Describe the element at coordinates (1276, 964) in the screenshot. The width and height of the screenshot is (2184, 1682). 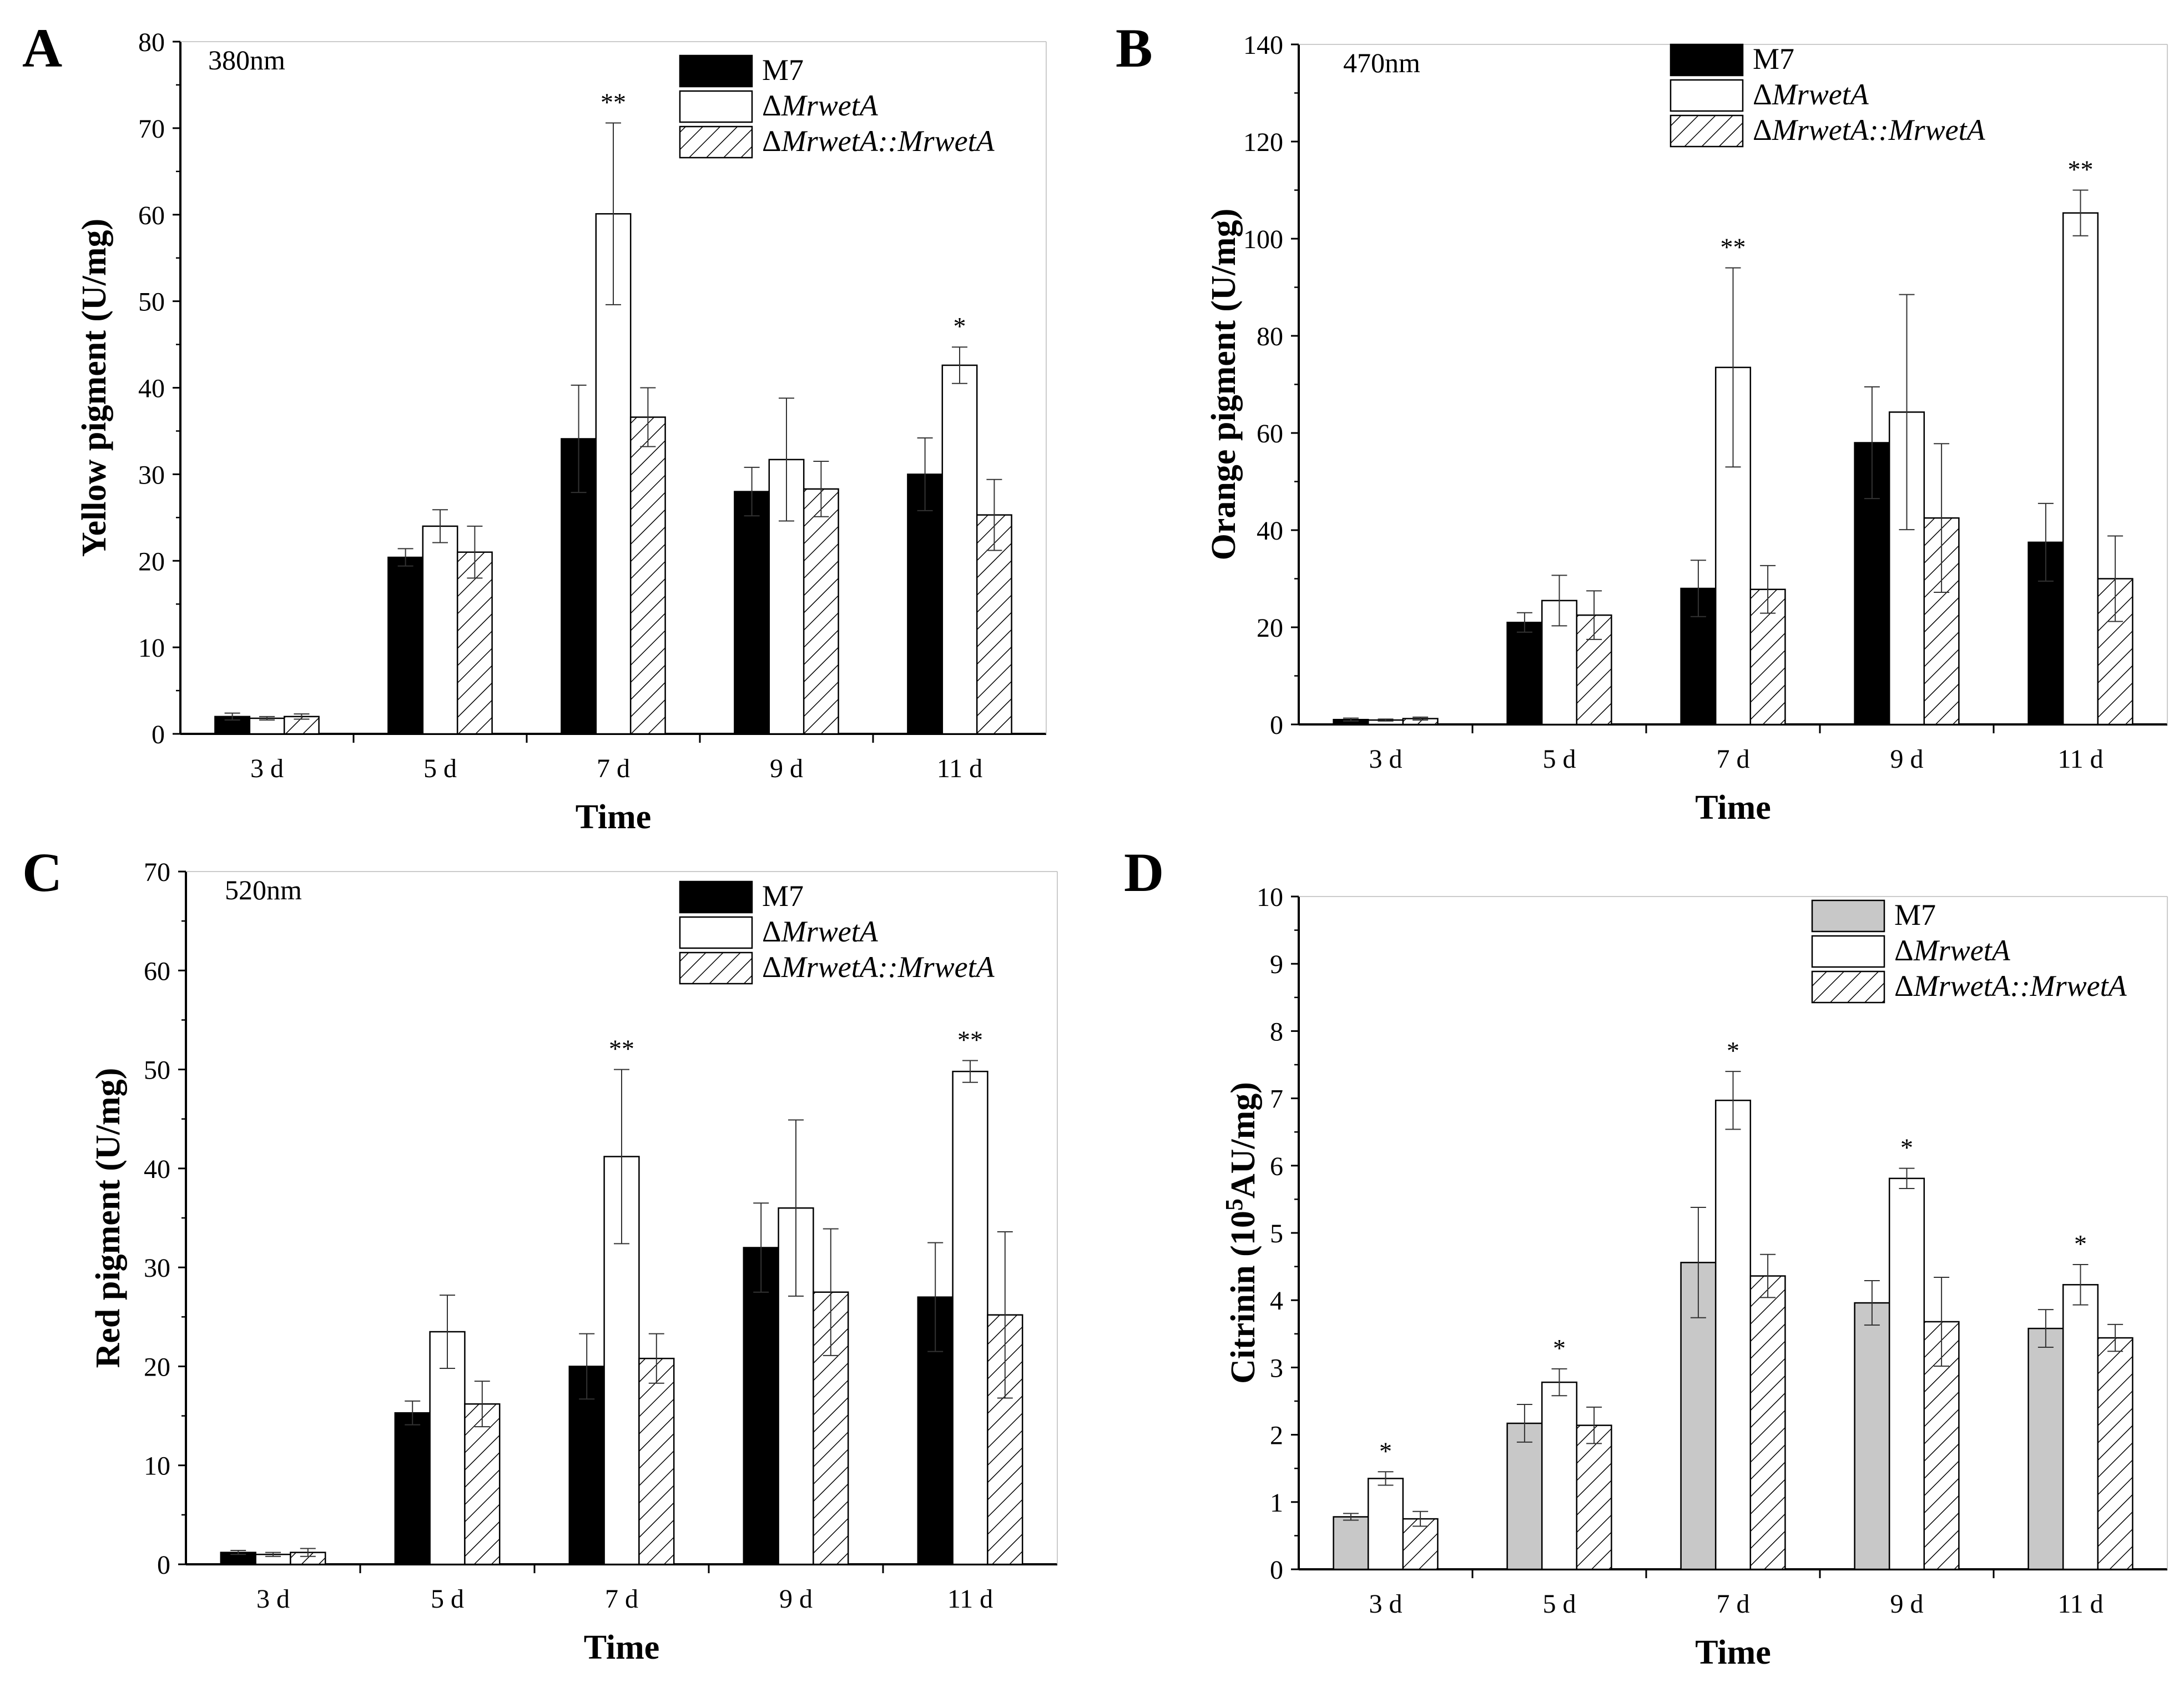
I see `y-tick-label: 9` at that location.